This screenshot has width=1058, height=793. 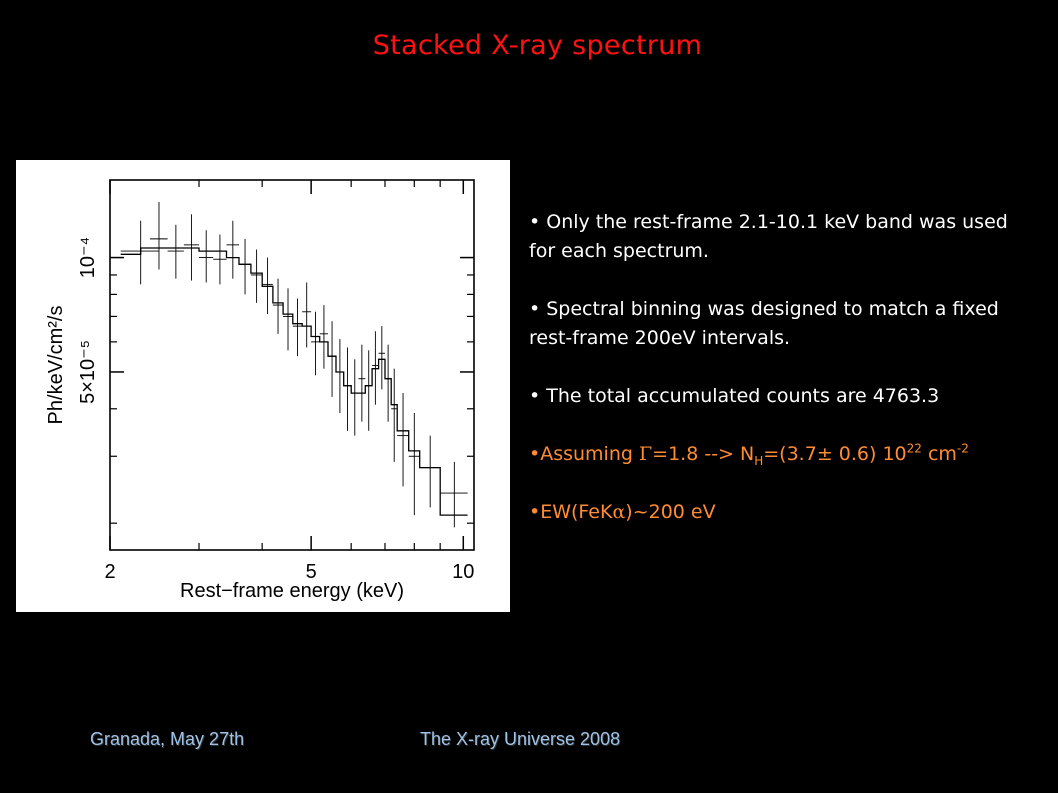 What do you see at coordinates (311, 572) in the screenshot?
I see `x-tick-label: 5` at bounding box center [311, 572].